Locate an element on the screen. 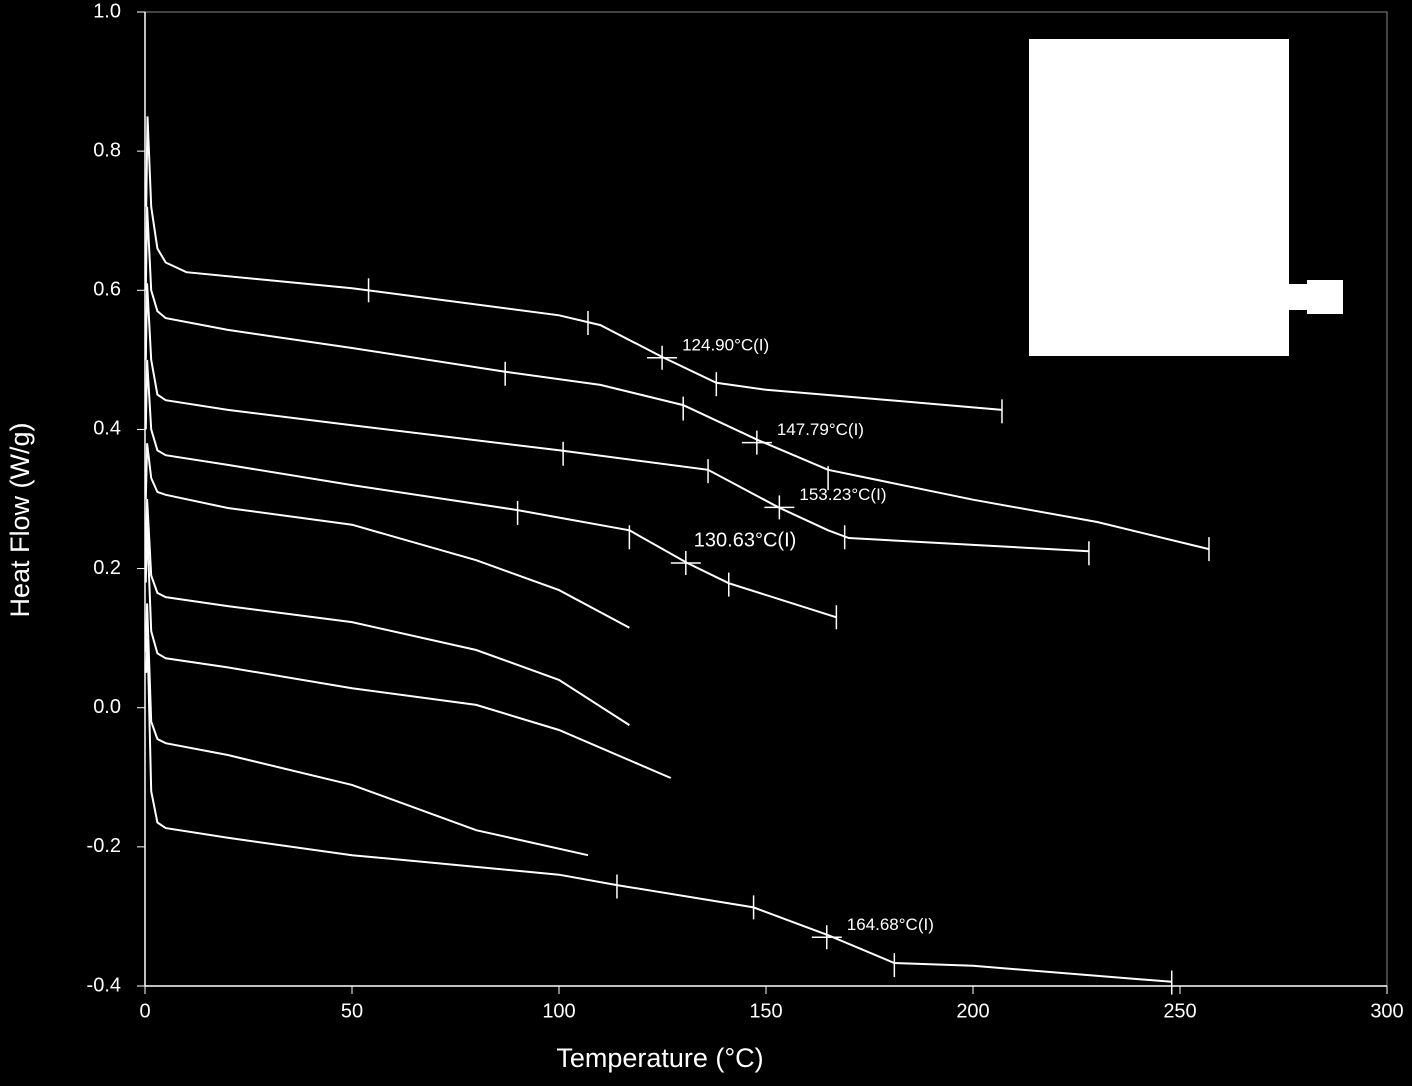 The image size is (1412, 1086). annotation-label: 130.63°C(I) is located at coordinates (745, 540).